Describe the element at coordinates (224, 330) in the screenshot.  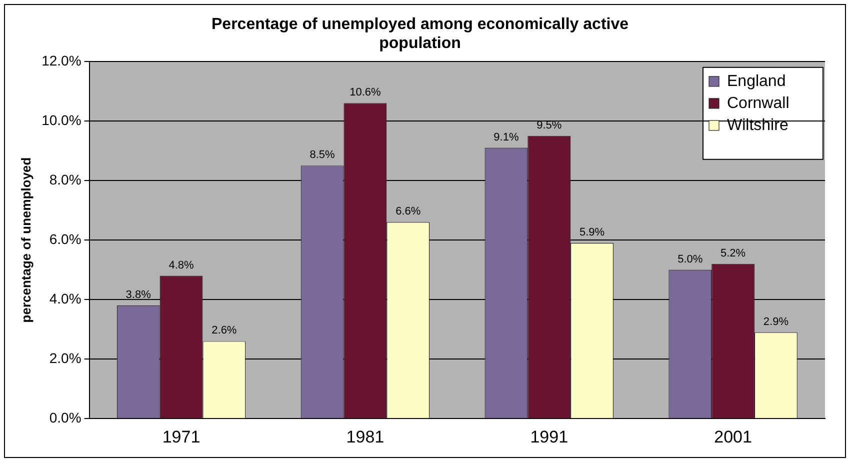
I see `data-label: 2.6%` at that location.